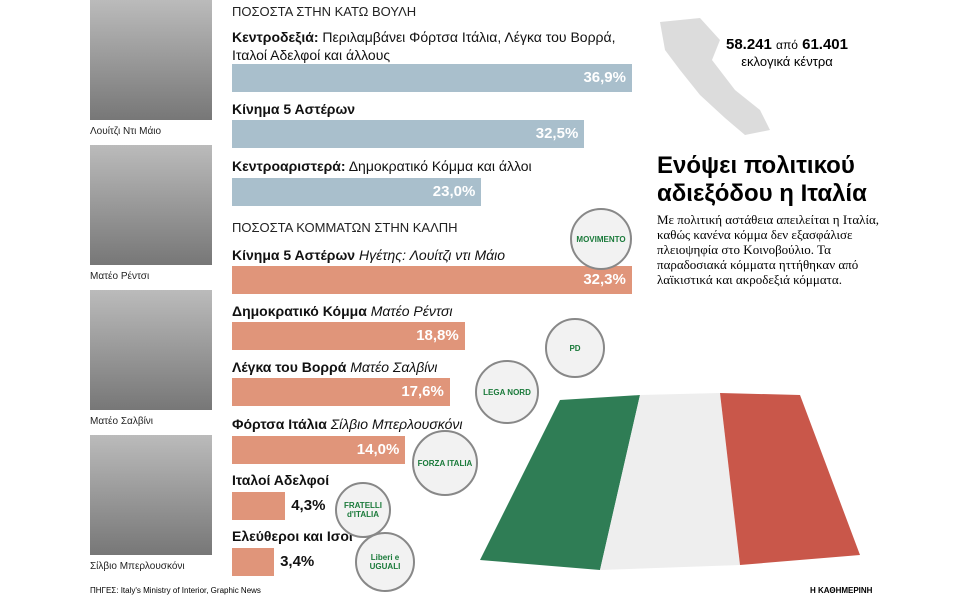 This screenshot has height=600, width=960. What do you see at coordinates (122, 421) in the screenshot?
I see `photo-caption: Ματέο Σαλβίνι` at bounding box center [122, 421].